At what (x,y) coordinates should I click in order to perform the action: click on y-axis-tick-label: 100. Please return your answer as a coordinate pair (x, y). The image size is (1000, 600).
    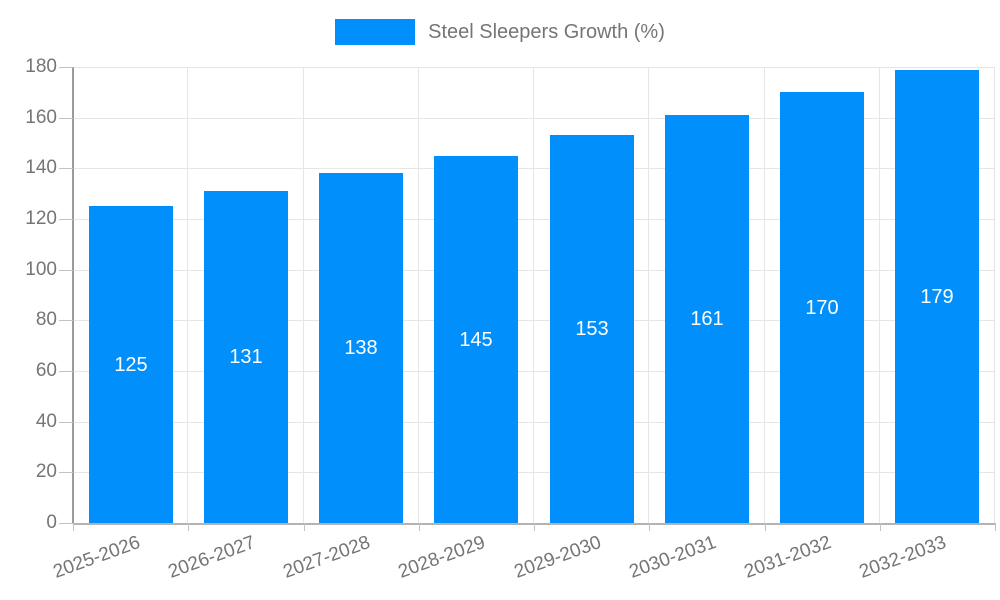
    Looking at the image, I should click on (41, 269).